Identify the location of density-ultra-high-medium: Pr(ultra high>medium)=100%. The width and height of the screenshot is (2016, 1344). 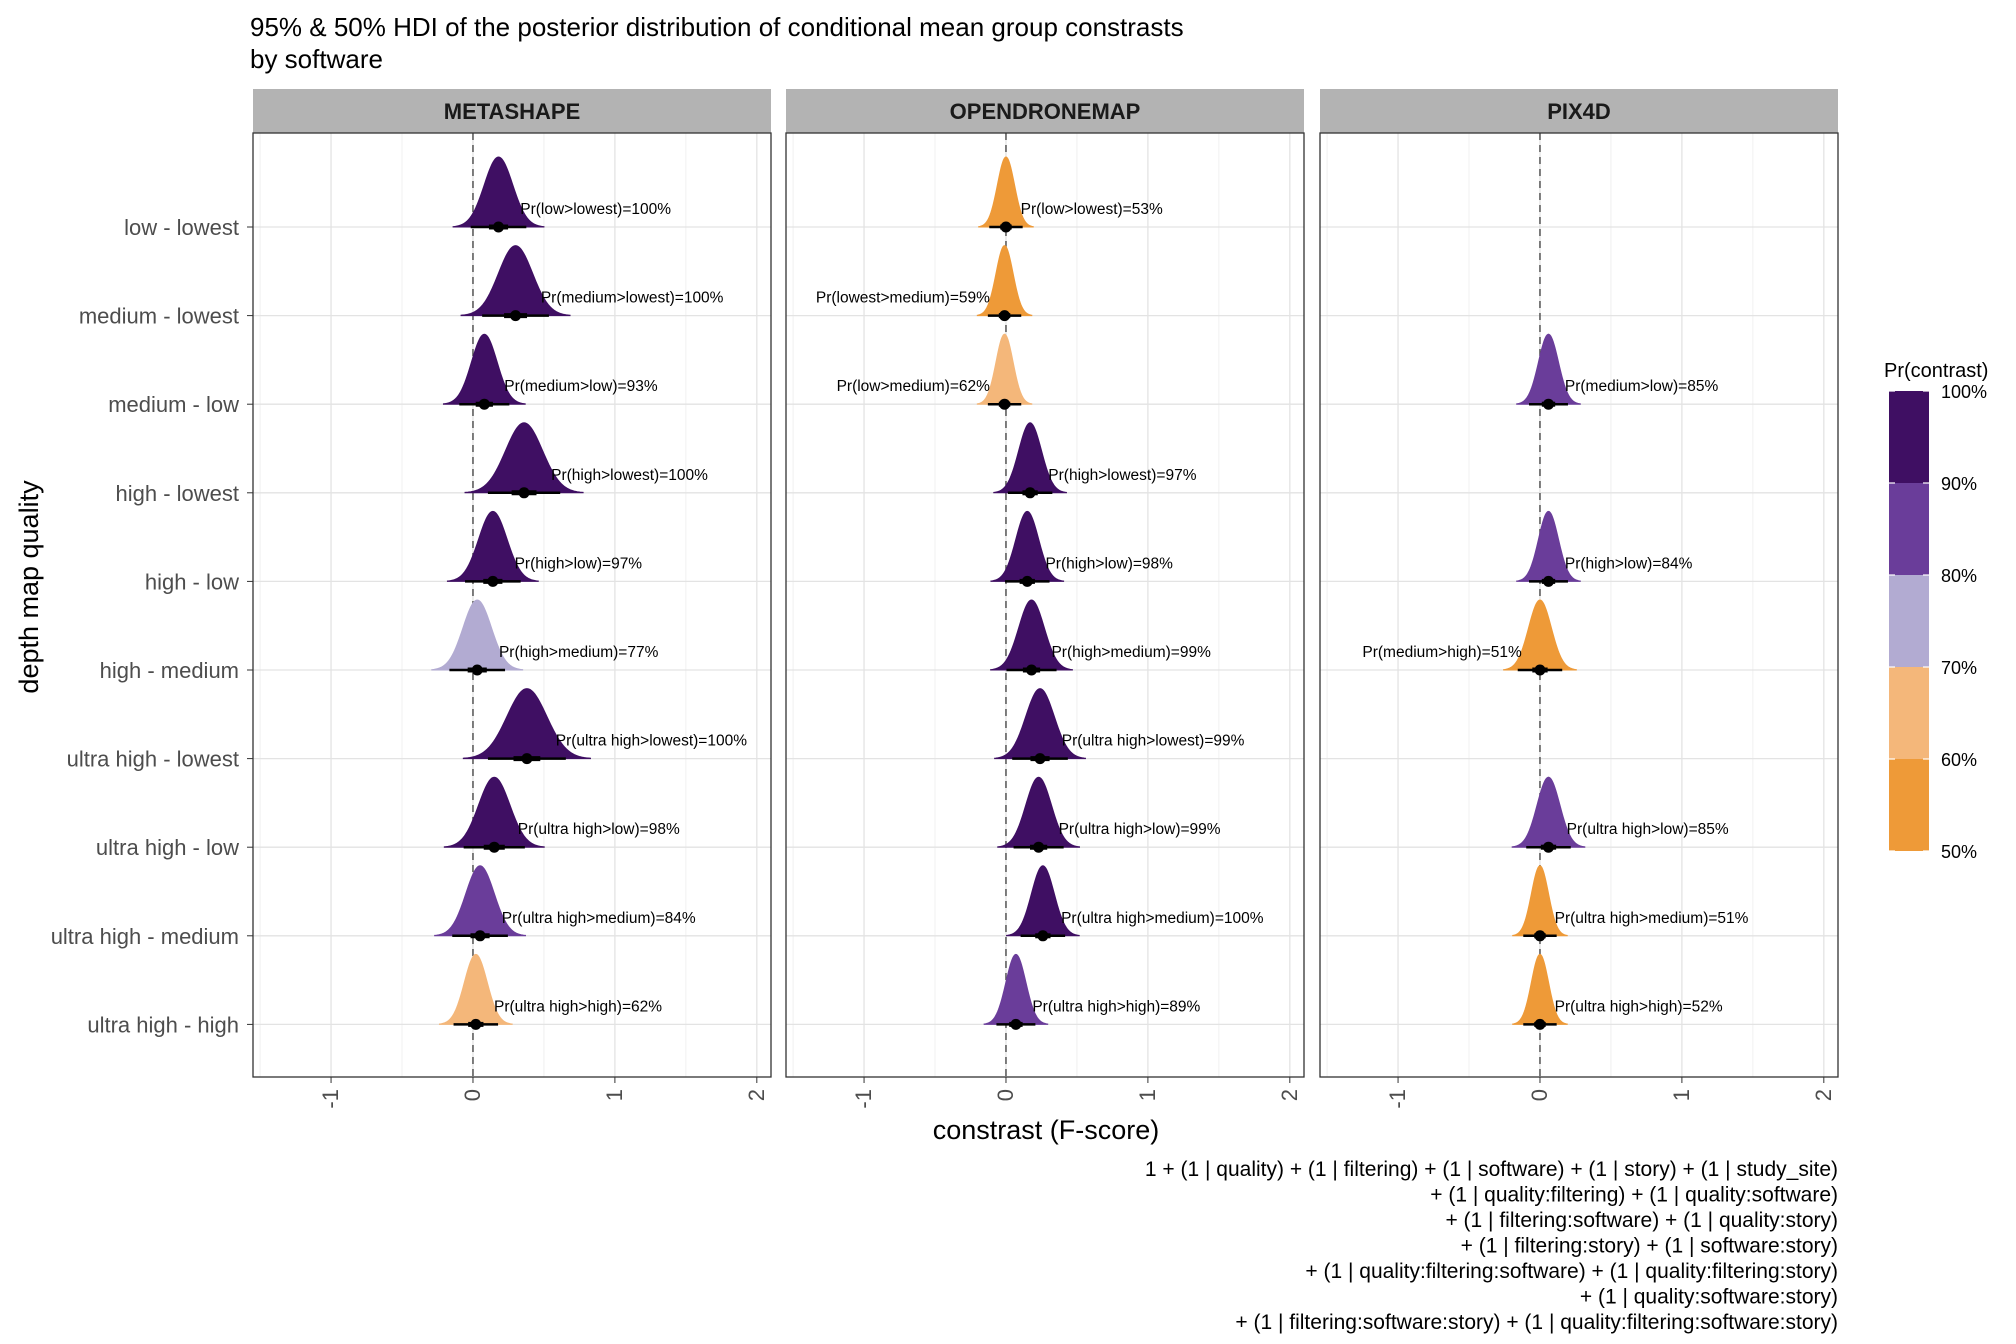
(1135, 903).